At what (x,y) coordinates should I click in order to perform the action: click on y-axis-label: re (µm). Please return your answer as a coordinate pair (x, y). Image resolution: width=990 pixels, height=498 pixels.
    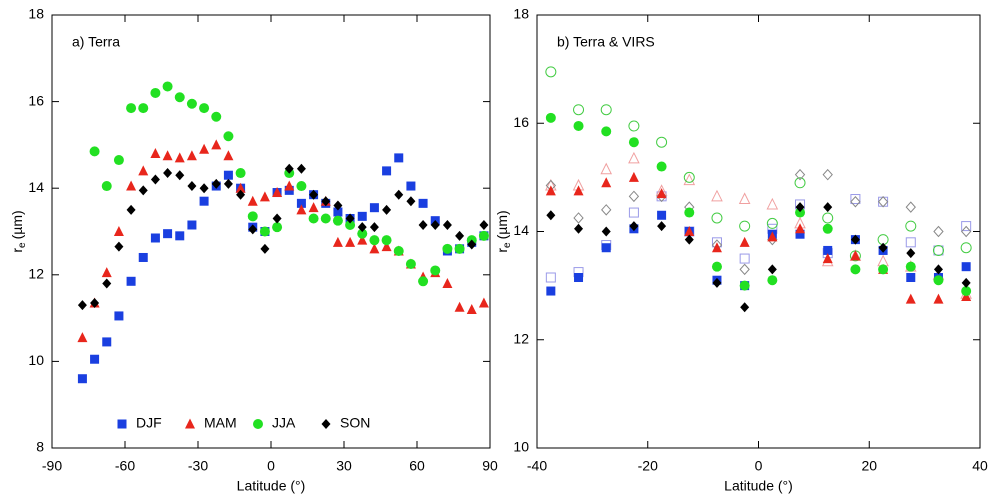
    Looking at the image, I should click on (503, 231).